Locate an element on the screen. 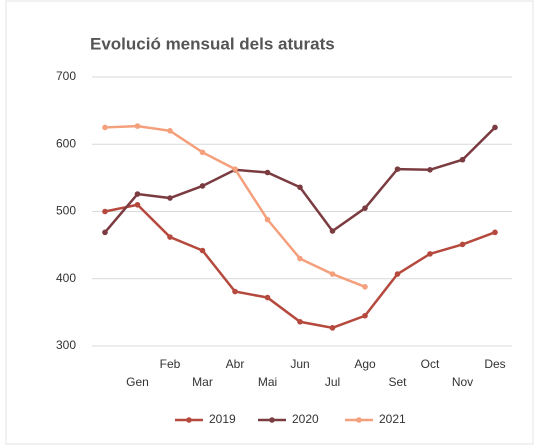 This screenshot has width=539, height=445. legend-label: 2020 is located at coordinates (305, 419).